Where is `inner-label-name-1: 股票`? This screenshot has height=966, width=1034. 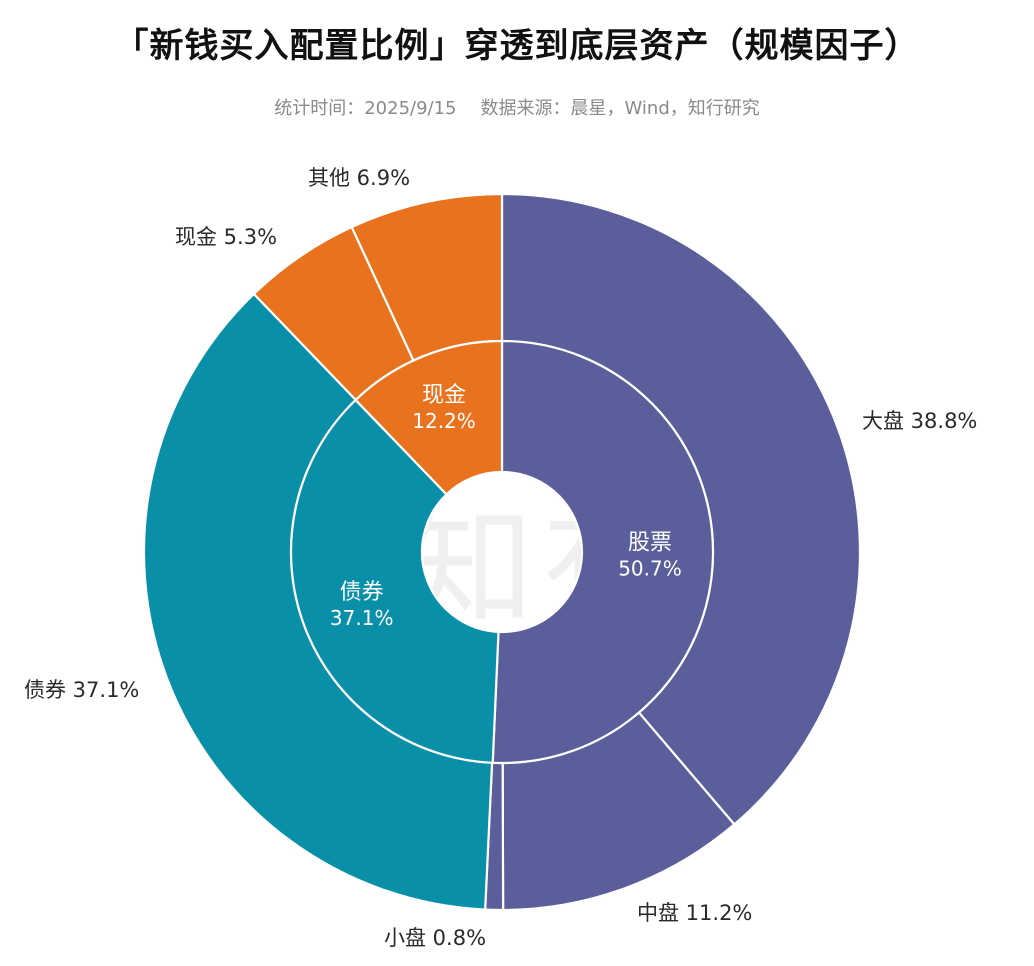 inner-label-name-1: 股票 is located at coordinates (650, 542).